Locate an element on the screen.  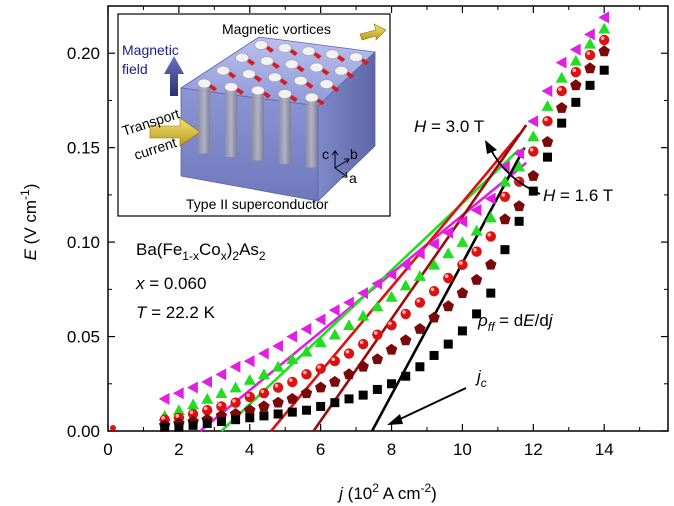
y-tick-labels: 0.00 0.05 0.10 0.15 0.20 is located at coordinates (83, 242).